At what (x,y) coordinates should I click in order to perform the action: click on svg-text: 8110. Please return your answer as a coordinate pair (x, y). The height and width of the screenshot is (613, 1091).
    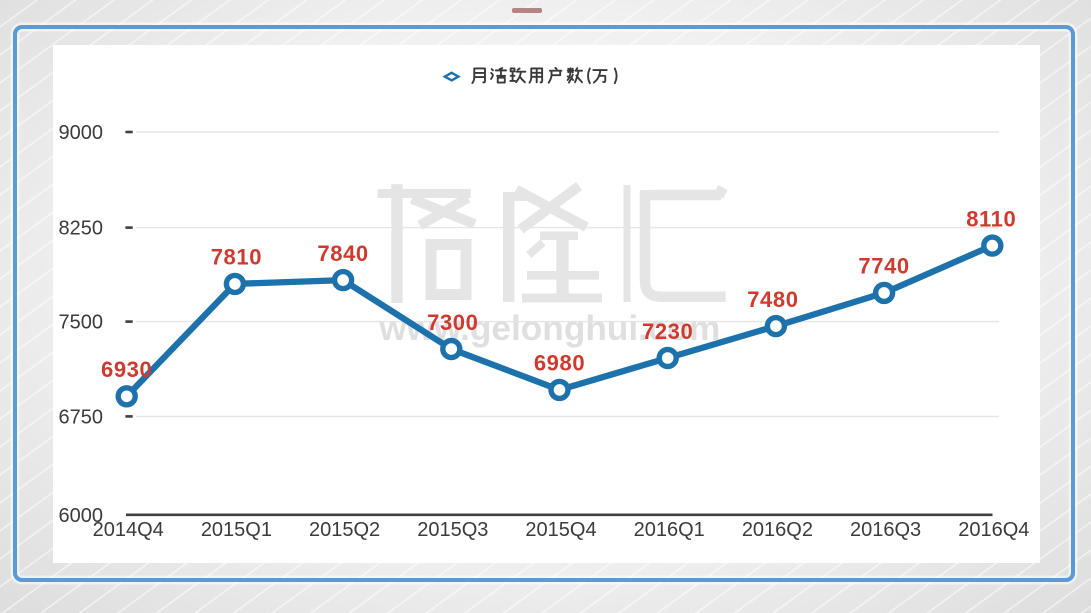
    Looking at the image, I should click on (991, 218).